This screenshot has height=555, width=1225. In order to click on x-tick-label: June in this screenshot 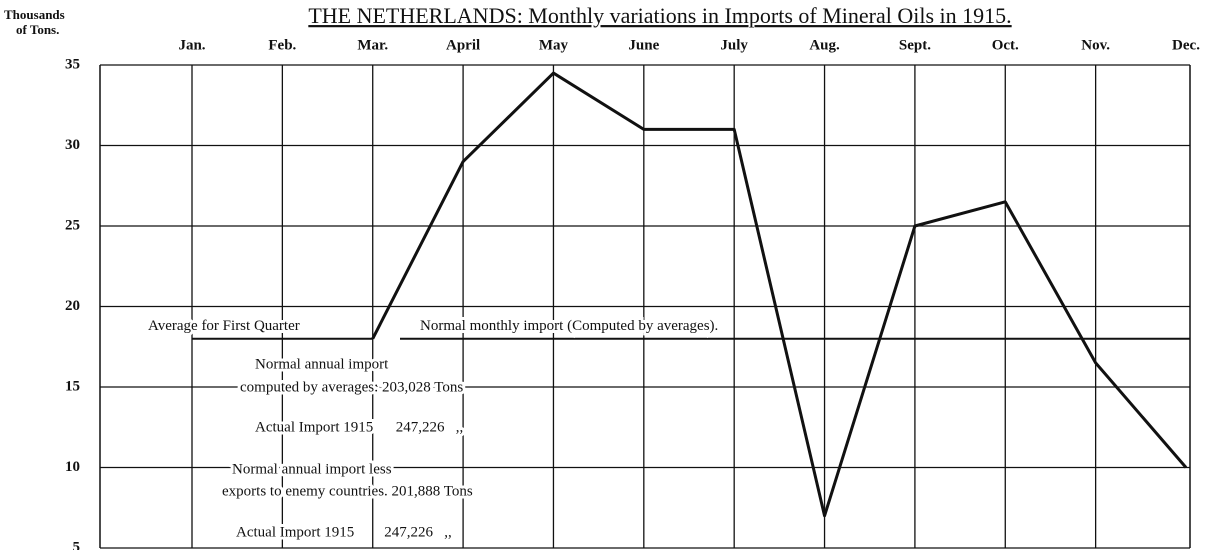, I will do `click(643, 45)`.